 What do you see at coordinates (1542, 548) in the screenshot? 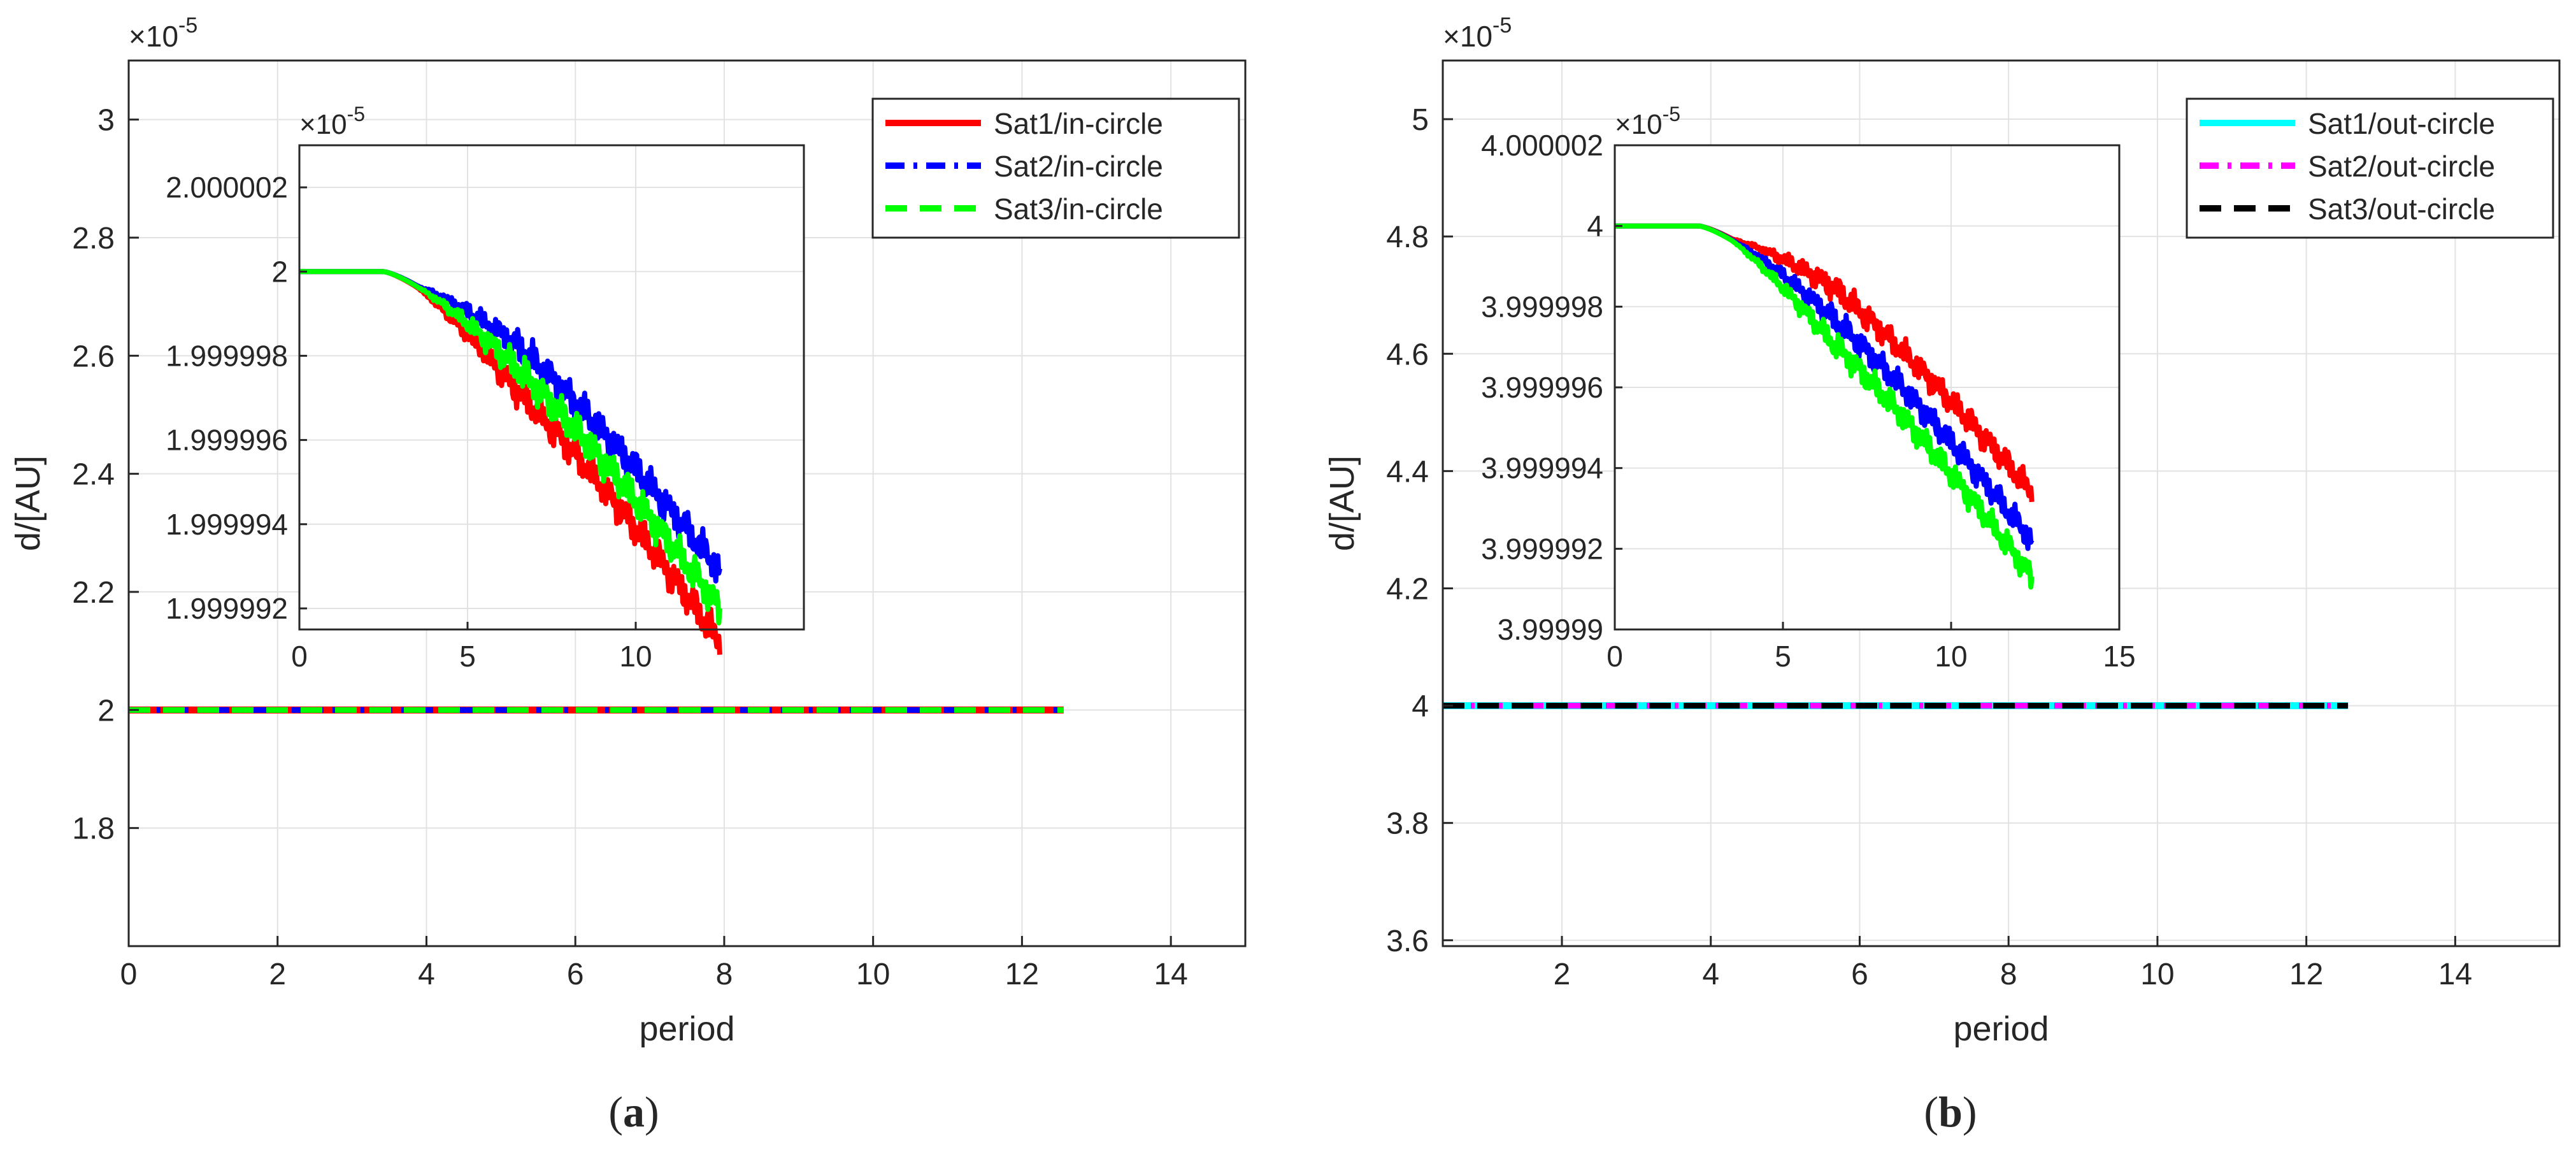
I see `inset-y-tick-label: 3.999992` at bounding box center [1542, 548].